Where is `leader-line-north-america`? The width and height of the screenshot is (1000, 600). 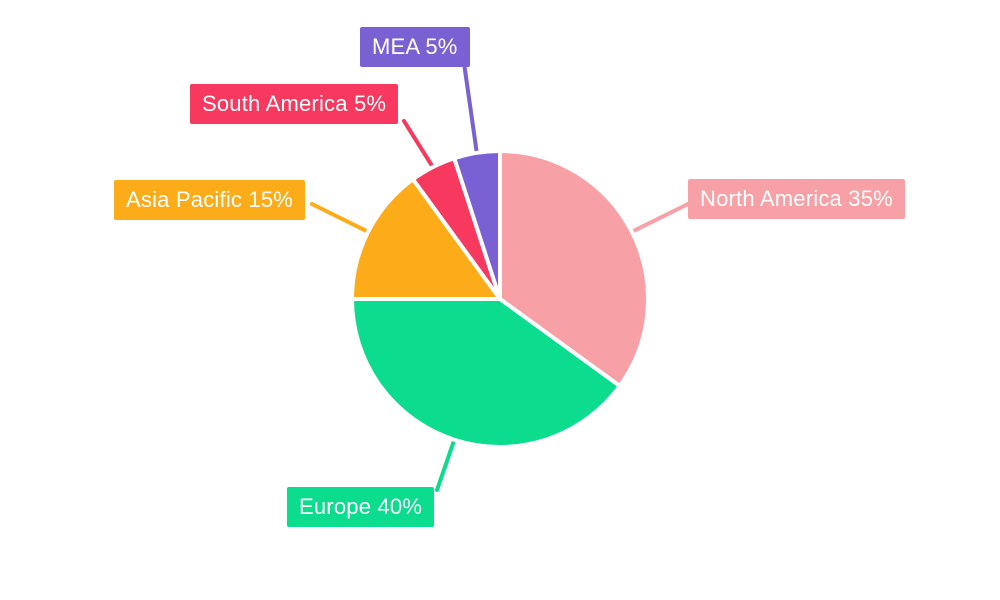 leader-line-north-america is located at coordinates (660, 217).